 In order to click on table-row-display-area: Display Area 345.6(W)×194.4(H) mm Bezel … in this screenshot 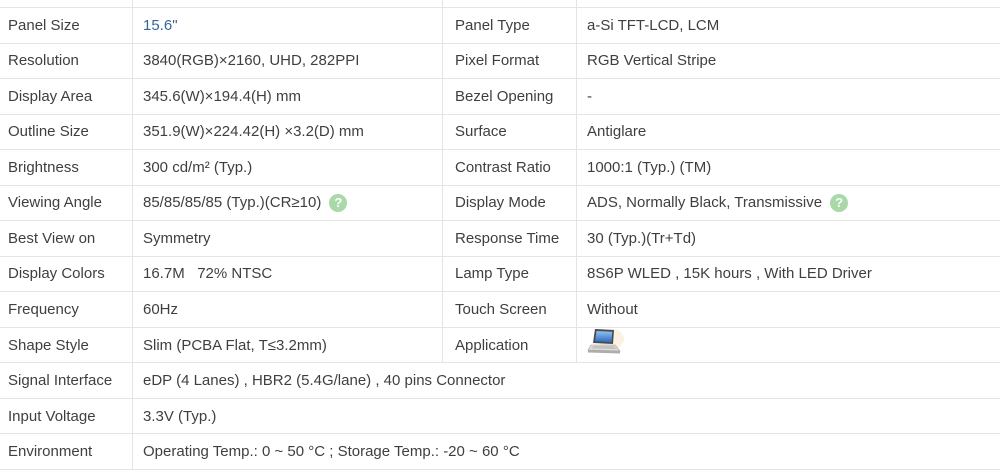, I will do `click(500, 97)`.